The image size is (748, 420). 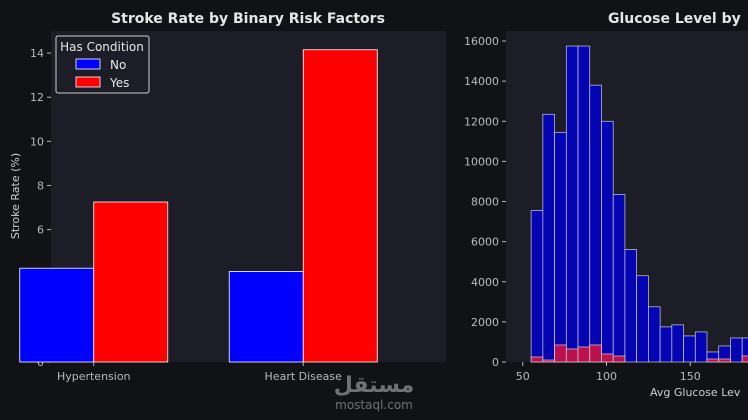 I want to click on right-y-tick-label: 0, so click(x=495, y=362).